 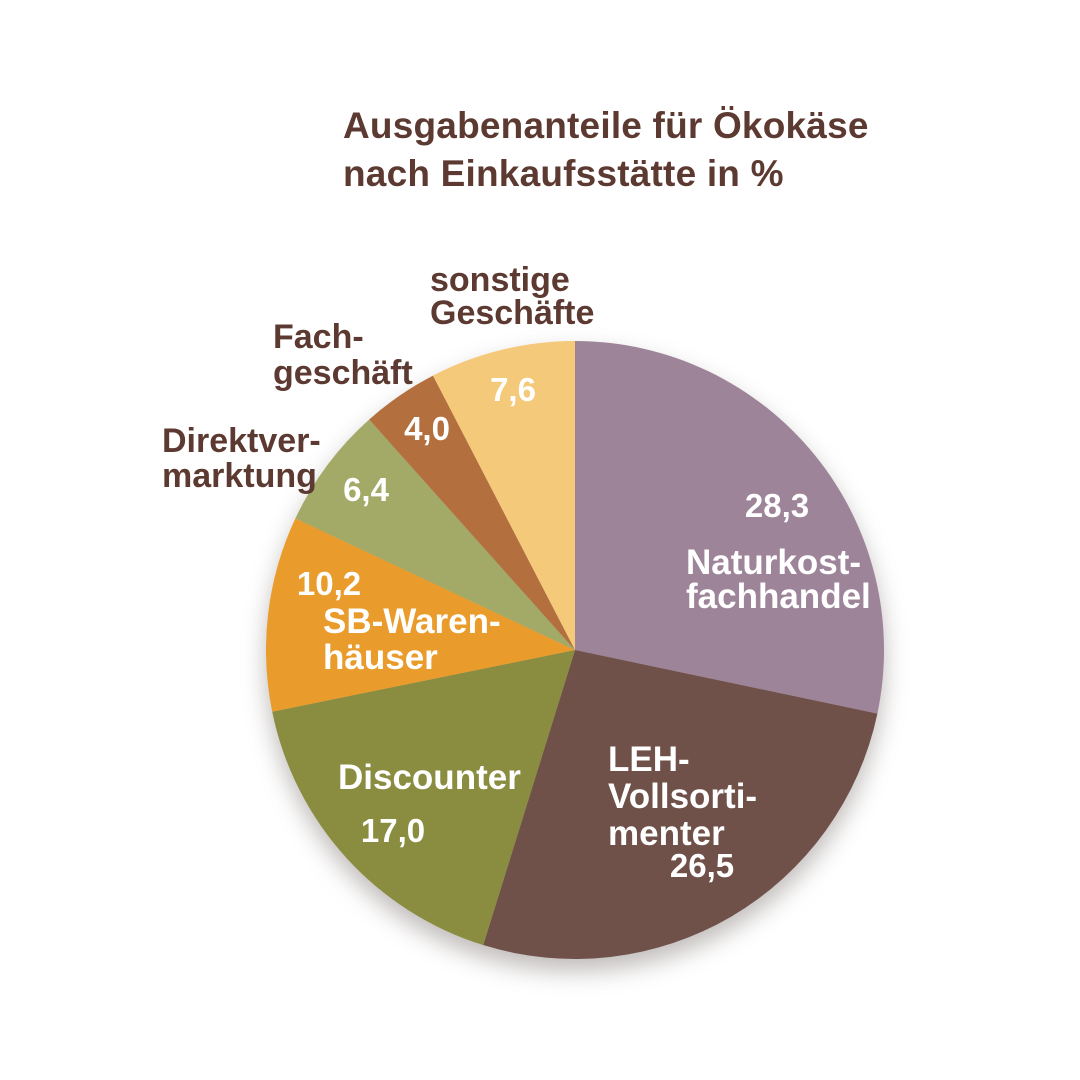 I want to click on slice-label-sonstige-geschaefte-line1: sonstige, so click(x=500, y=280).